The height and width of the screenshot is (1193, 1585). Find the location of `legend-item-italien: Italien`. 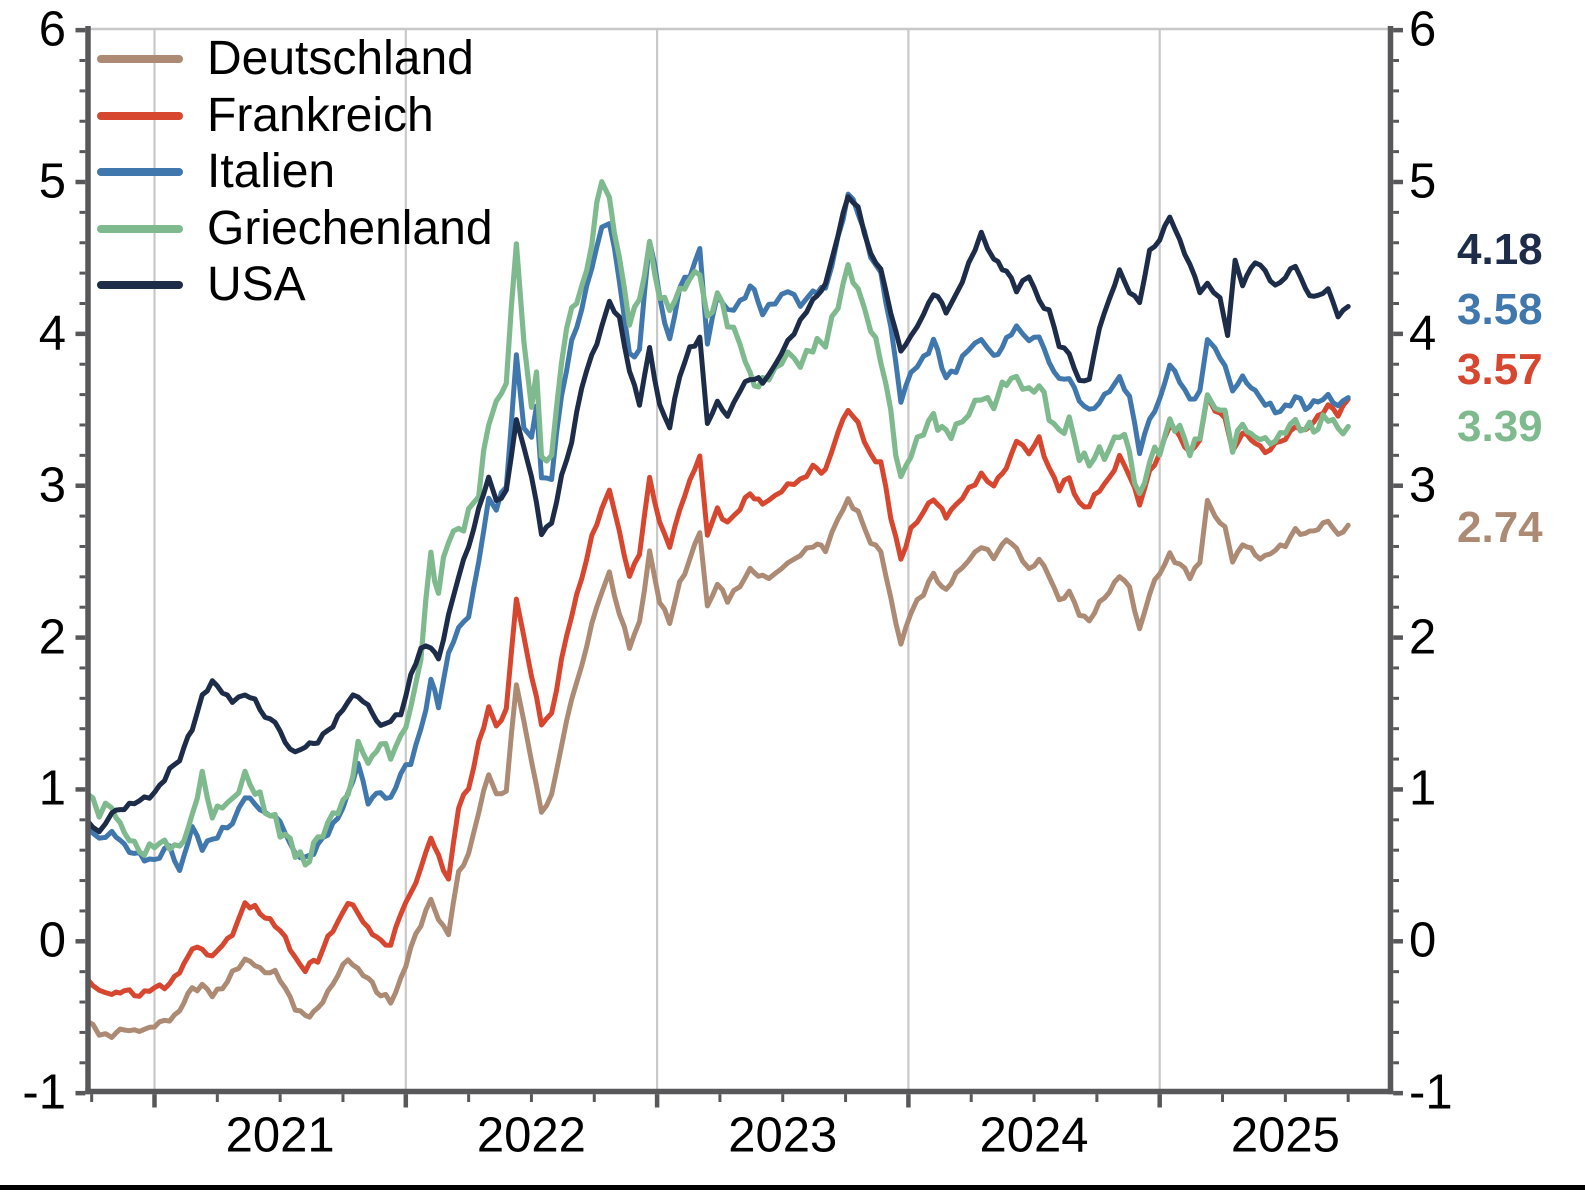

legend-item-italien: Italien is located at coordinates (216, 172).